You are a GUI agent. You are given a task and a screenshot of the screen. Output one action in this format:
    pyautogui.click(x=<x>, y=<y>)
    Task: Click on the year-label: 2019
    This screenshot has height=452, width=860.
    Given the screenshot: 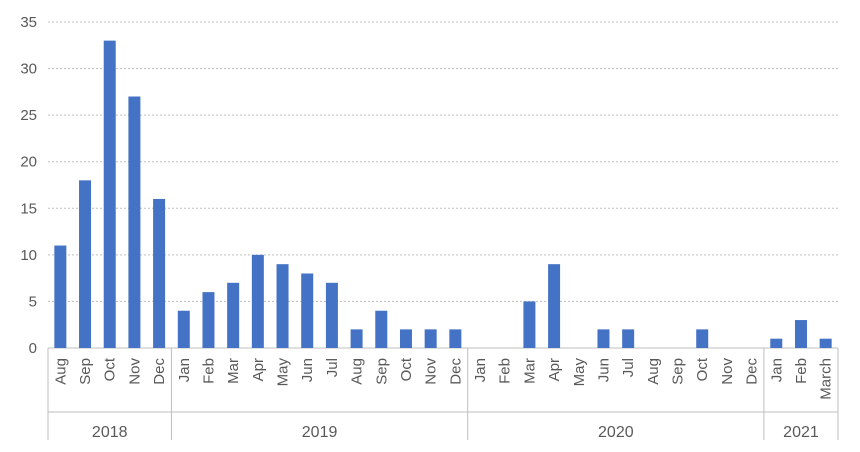 What is the action you would take?
    pyautogui.click(x=320, y=432)
    